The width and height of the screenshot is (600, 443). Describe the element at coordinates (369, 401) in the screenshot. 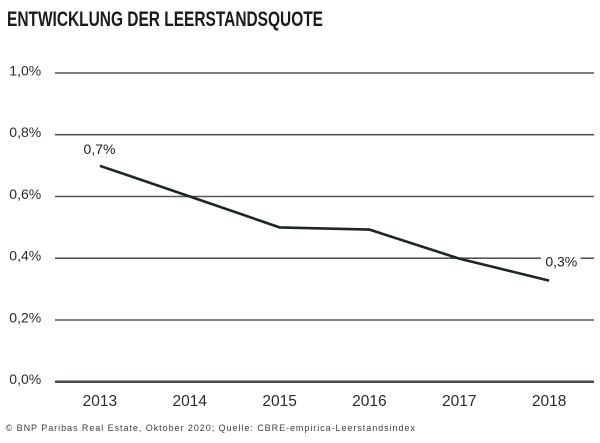

I see `svg-text: 2016` at that location.